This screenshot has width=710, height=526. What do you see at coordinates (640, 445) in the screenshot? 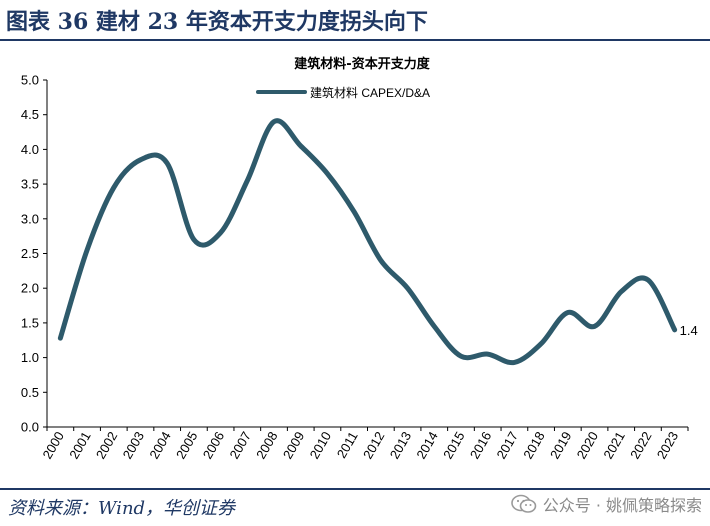
I see `x-tick-label: 2022` at bounding box center [640, 445].